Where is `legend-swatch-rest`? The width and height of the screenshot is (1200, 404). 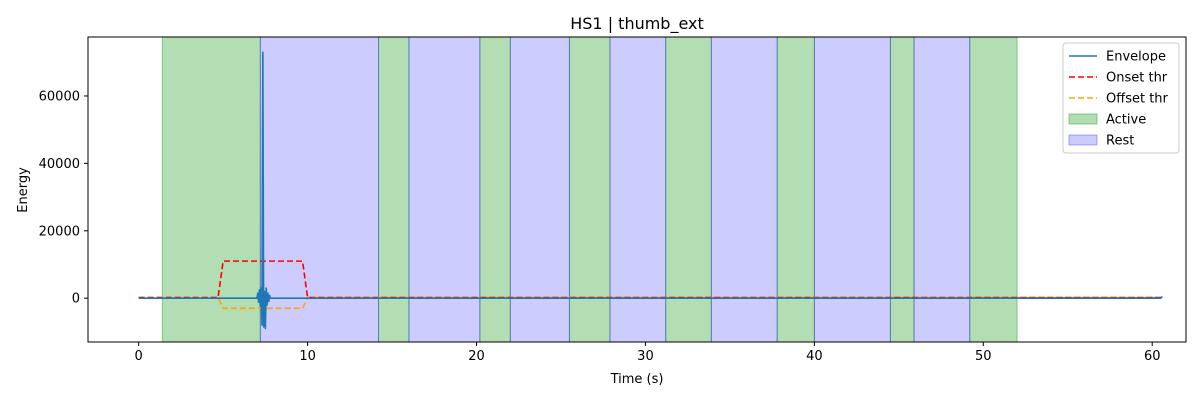 legend-swatch-rest is located at coordinates (1083, 140).